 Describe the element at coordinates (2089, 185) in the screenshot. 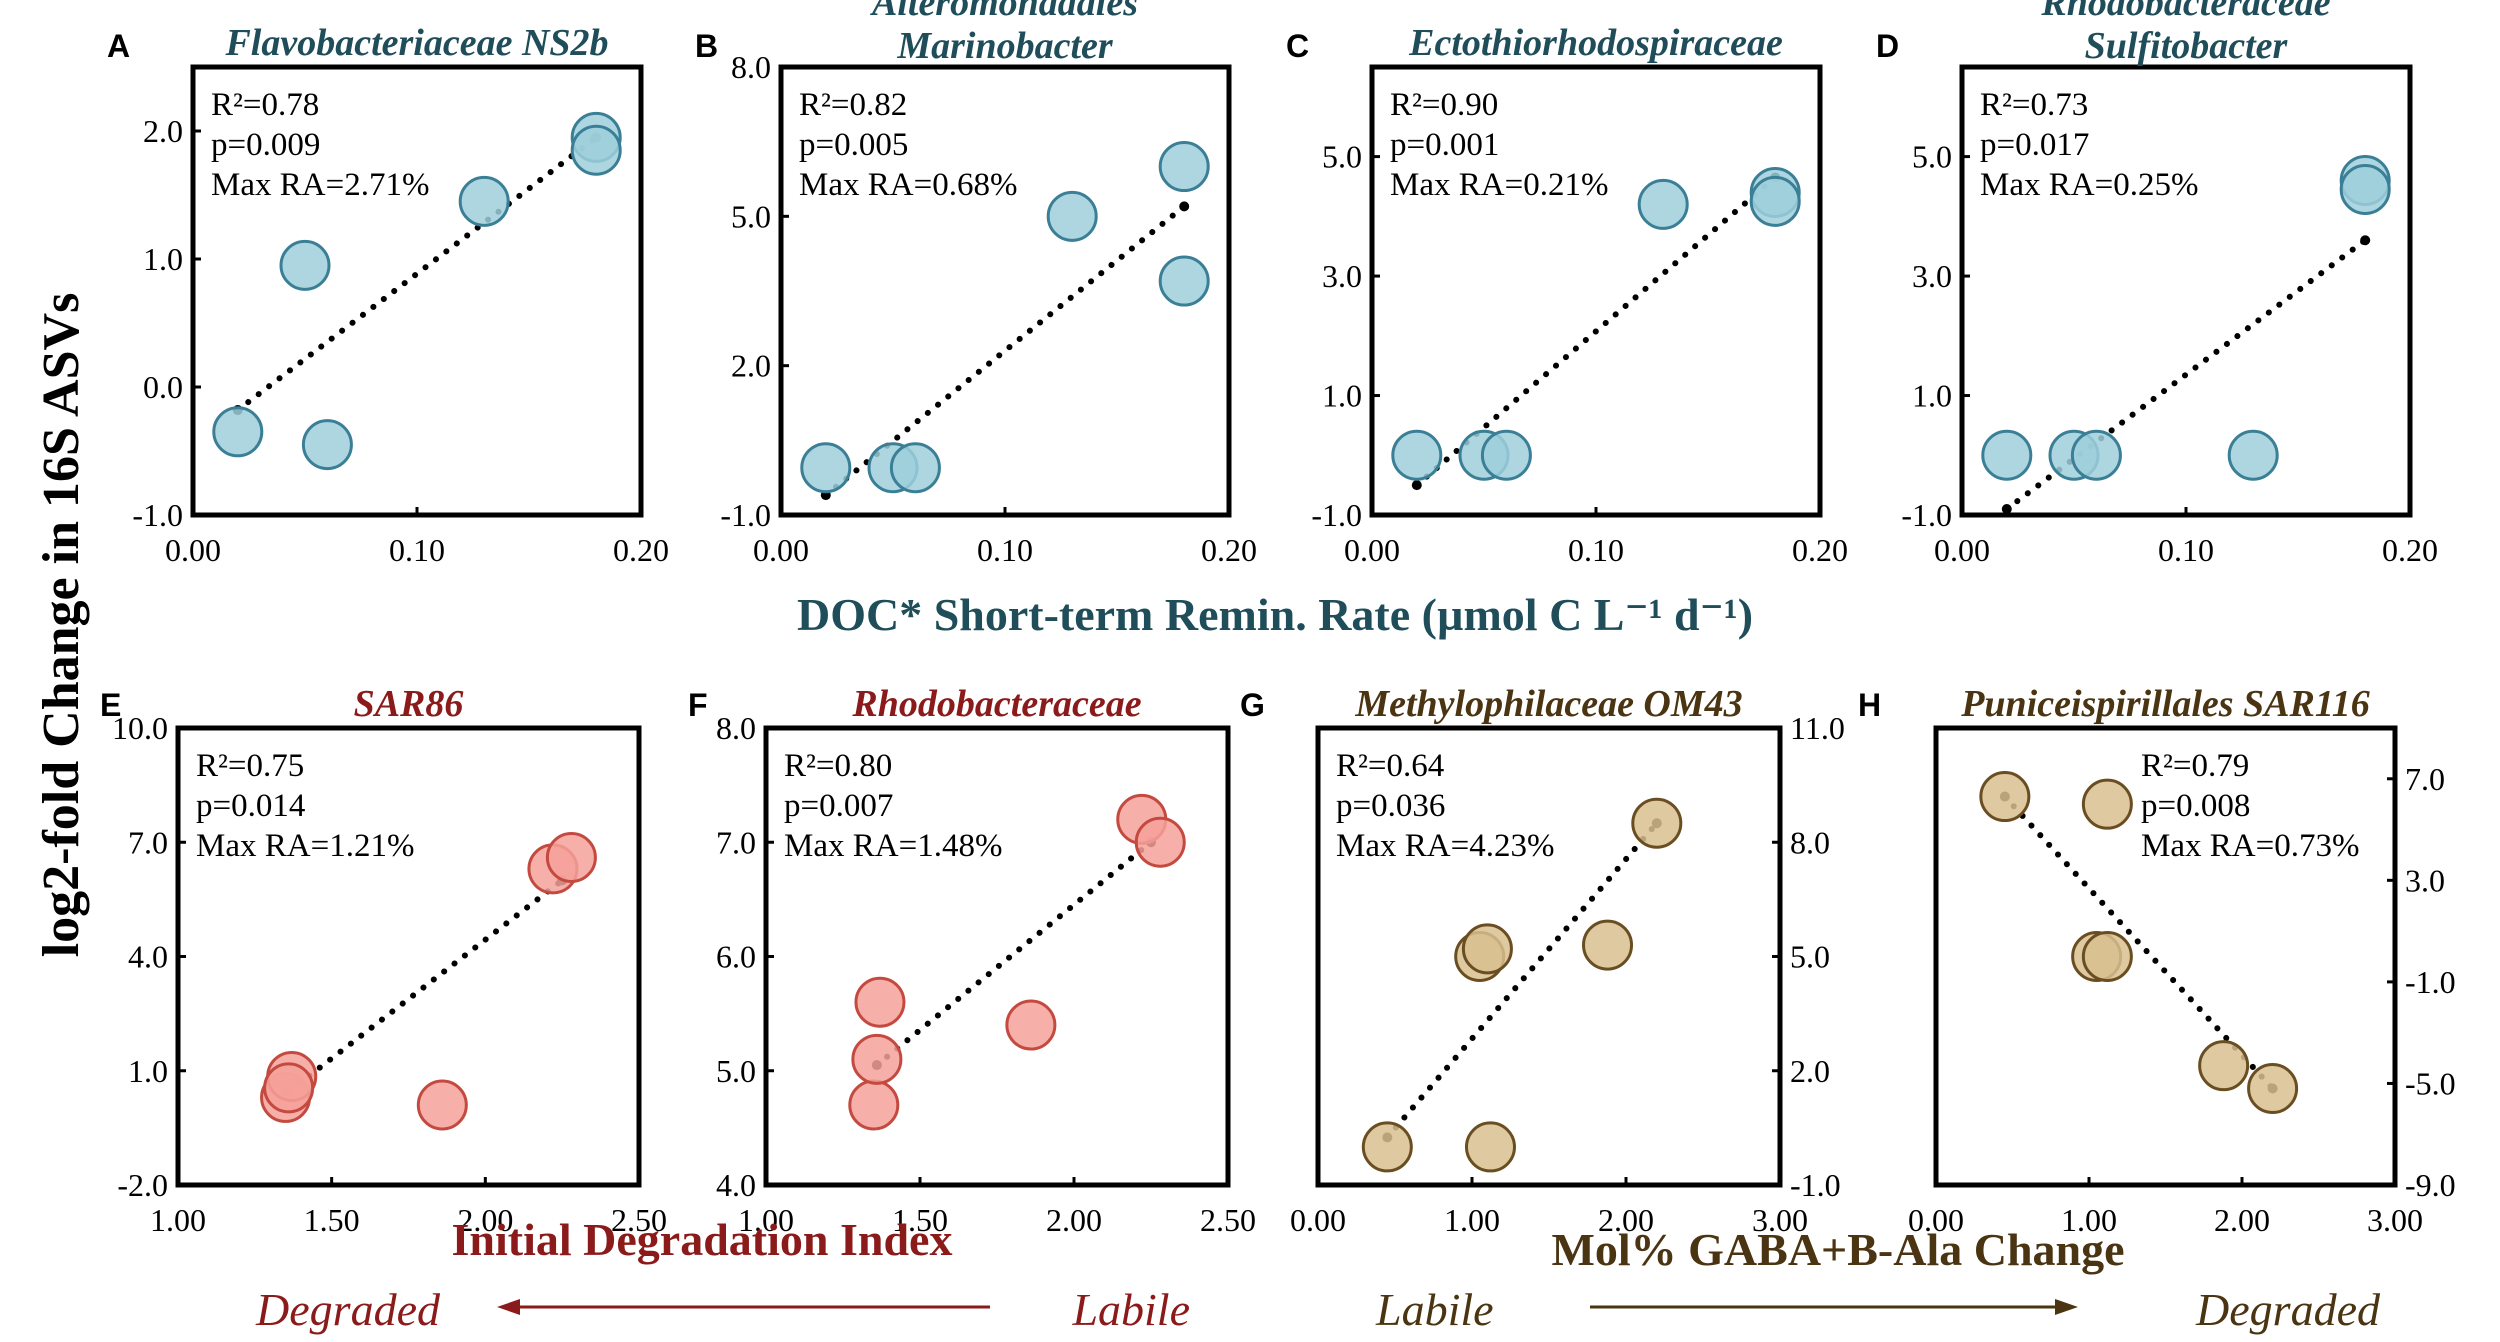

I see `stat-line: Max RA=0.25%` at that location.